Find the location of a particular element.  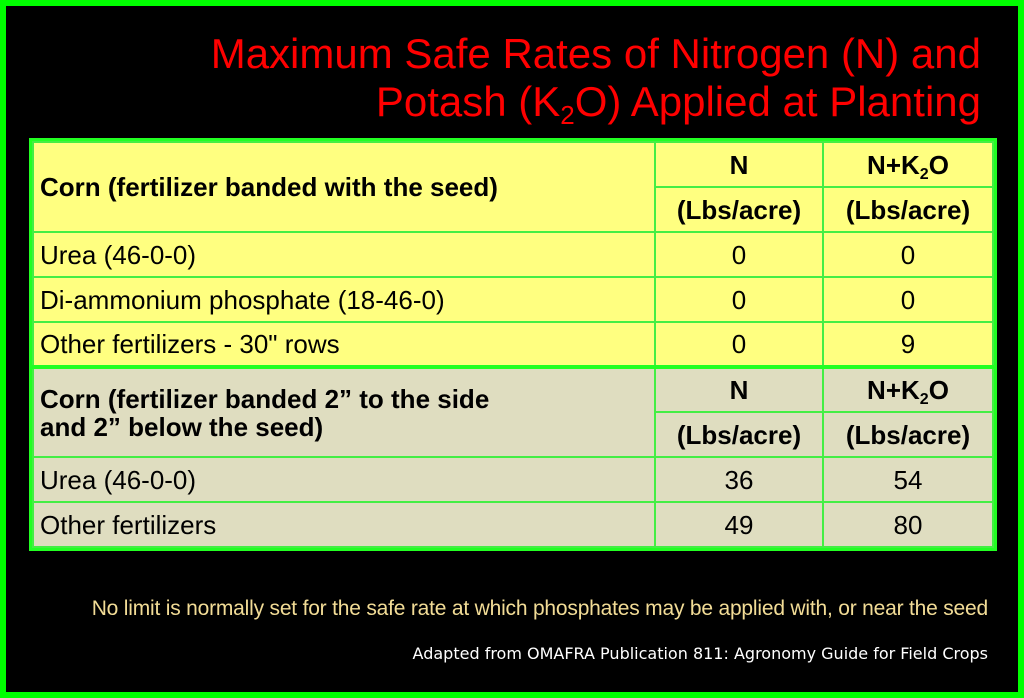

section-a-unit-n: (Lbs/acre) is located at coordinates (739, 209).